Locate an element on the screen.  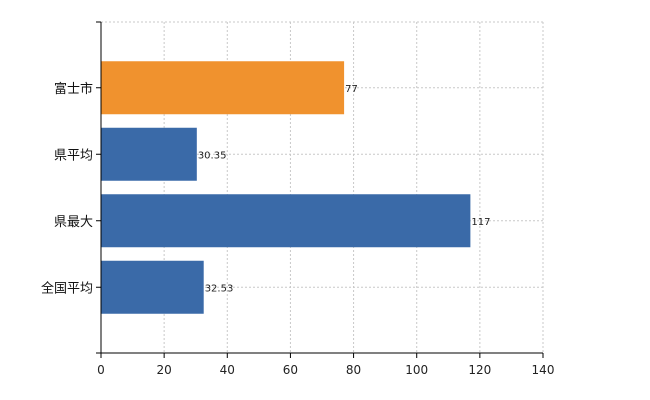
x-tick-label: 40 is located at coordinates (227, 370).